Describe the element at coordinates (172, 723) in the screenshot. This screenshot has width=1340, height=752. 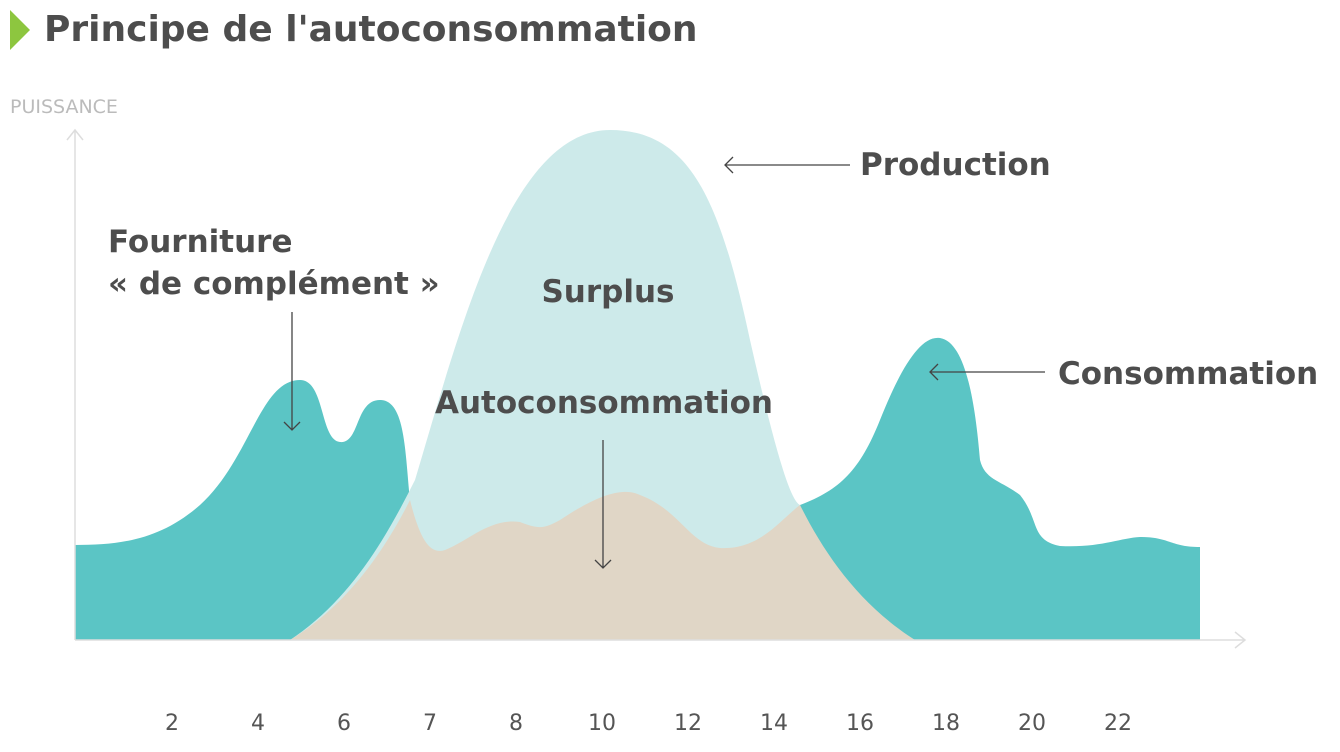
I see `x-tick-label: 2` at that location.